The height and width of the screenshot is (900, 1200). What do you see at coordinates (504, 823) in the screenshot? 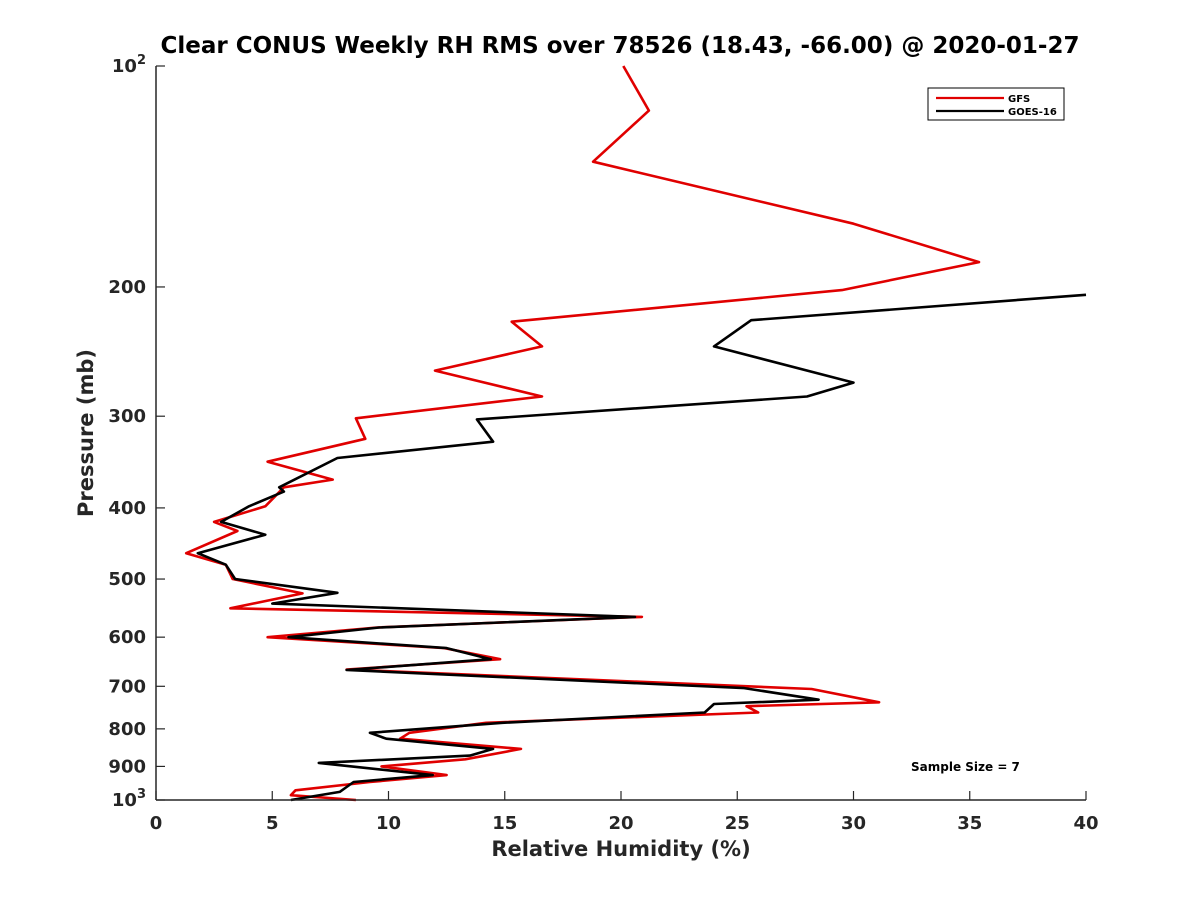
I see `x-tick-label: 15` at bounding box center [504, 823].